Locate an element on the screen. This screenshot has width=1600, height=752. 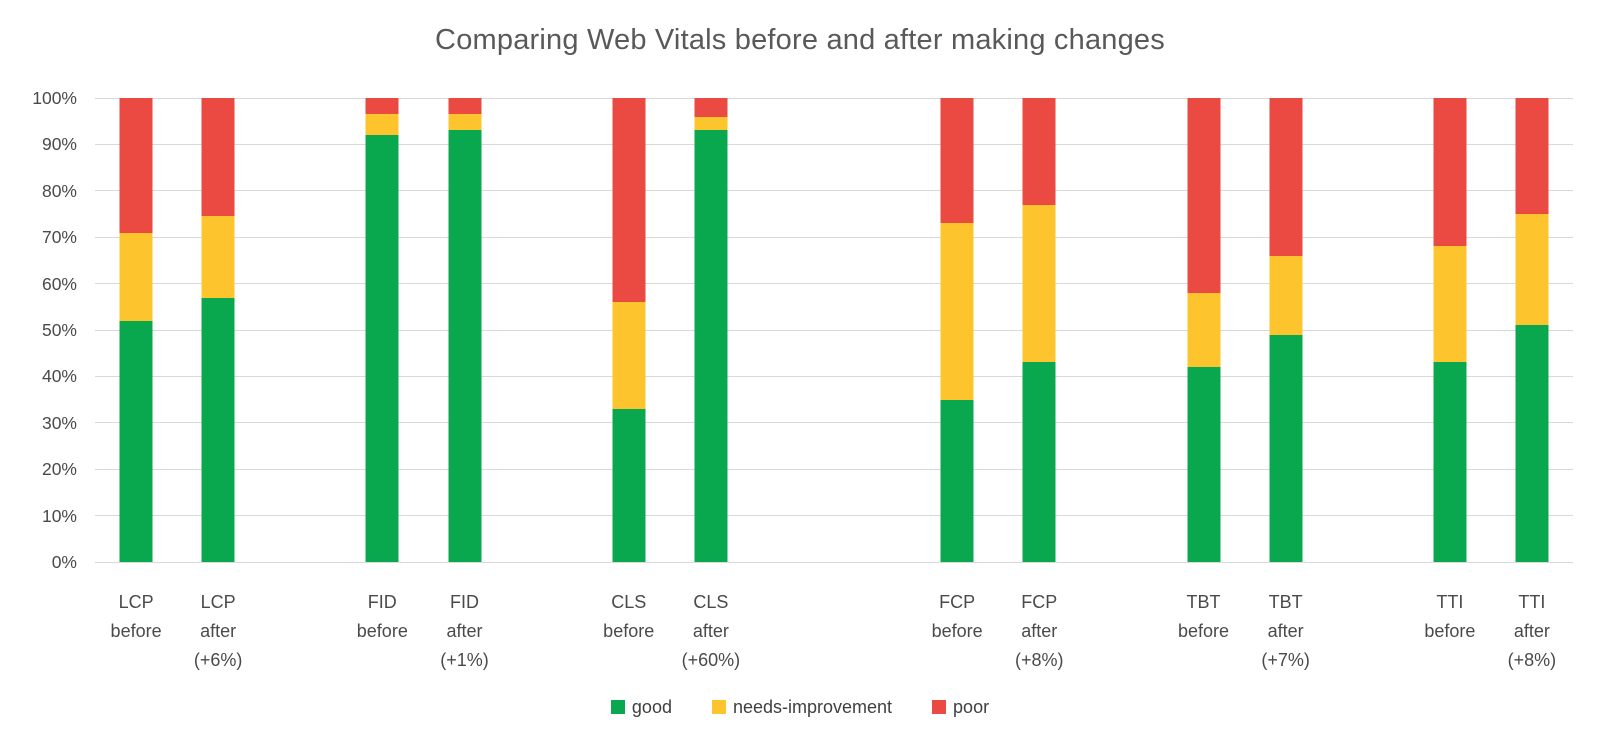
x-axis-label-line: TTI is located at coordinates (1450, 602).